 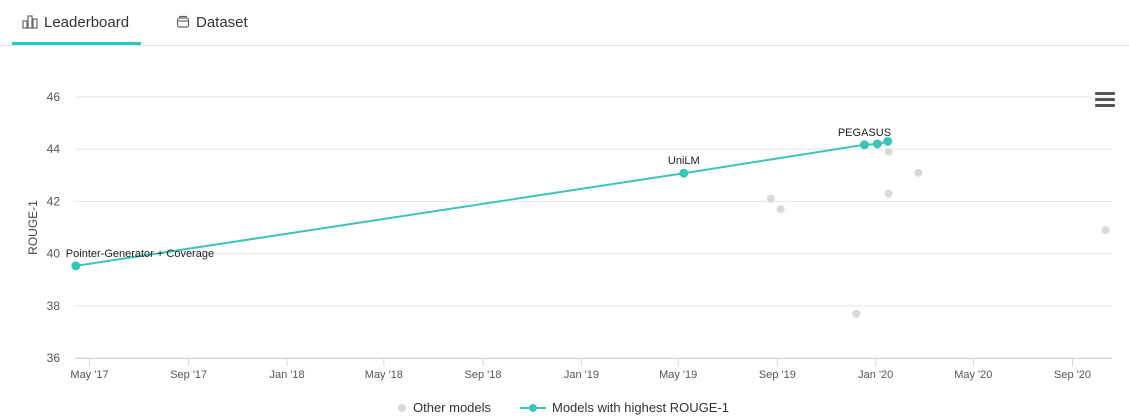 What do you see at coordinates (140, 254) in the screenshot?
I see `point-label: Pointer-Generator + Coverage` at bounding box center [140, 254].